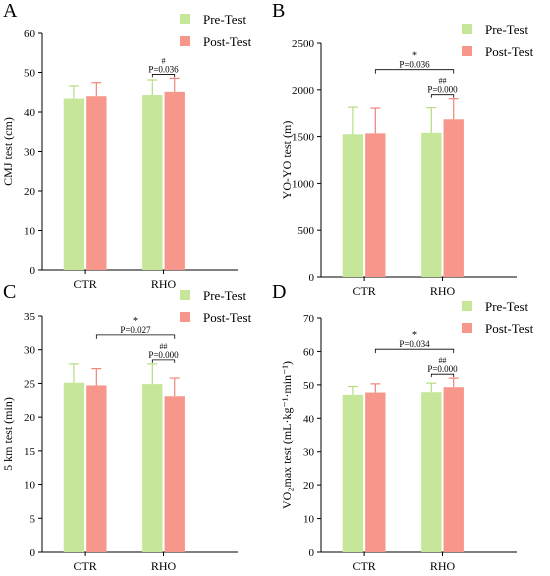 Image resolution: width=550 pixels, height=576 pixels. I want to click on y-axis-label: CMJ test (cm), so click(8, 151).